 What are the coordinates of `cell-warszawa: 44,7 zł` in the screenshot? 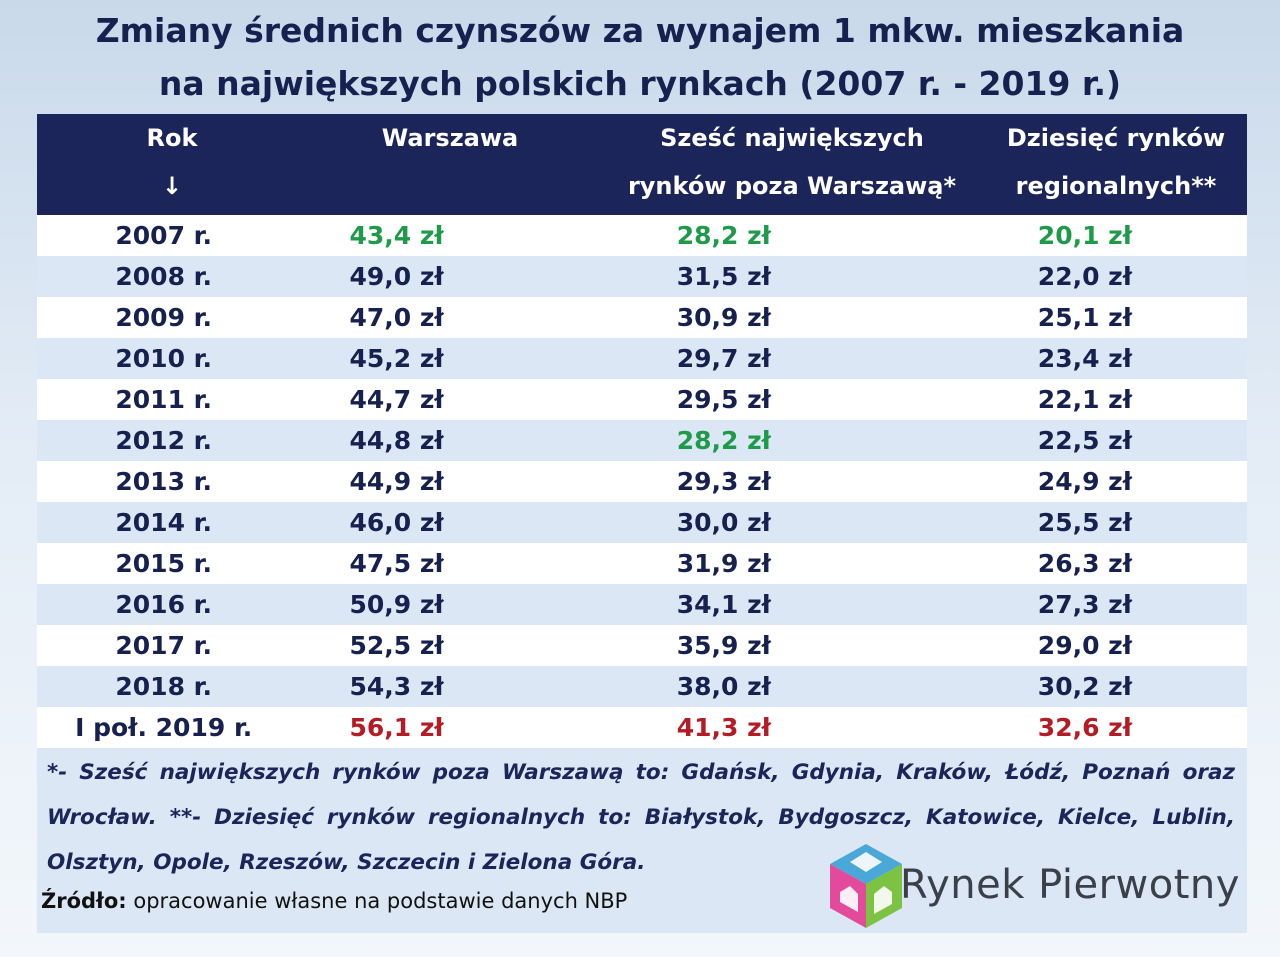 It's located at (396, 399).